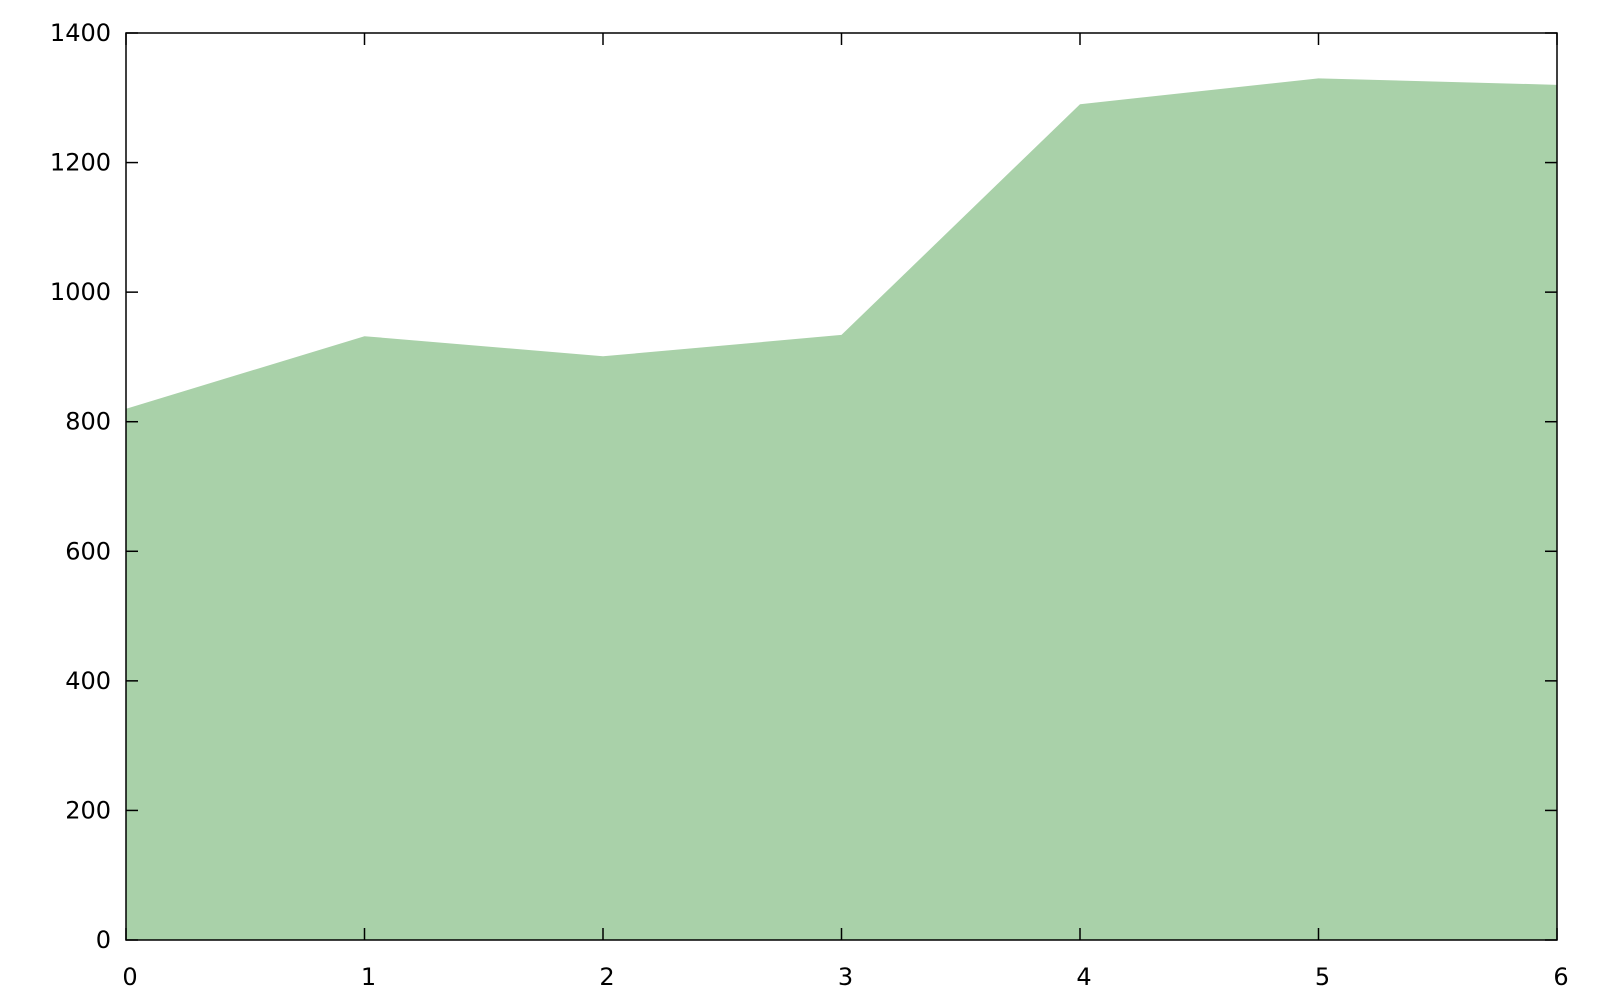 The height and width of the screenshot is (1000, 1600). I want to click on y-tick-label: 800, so click(88, 422).